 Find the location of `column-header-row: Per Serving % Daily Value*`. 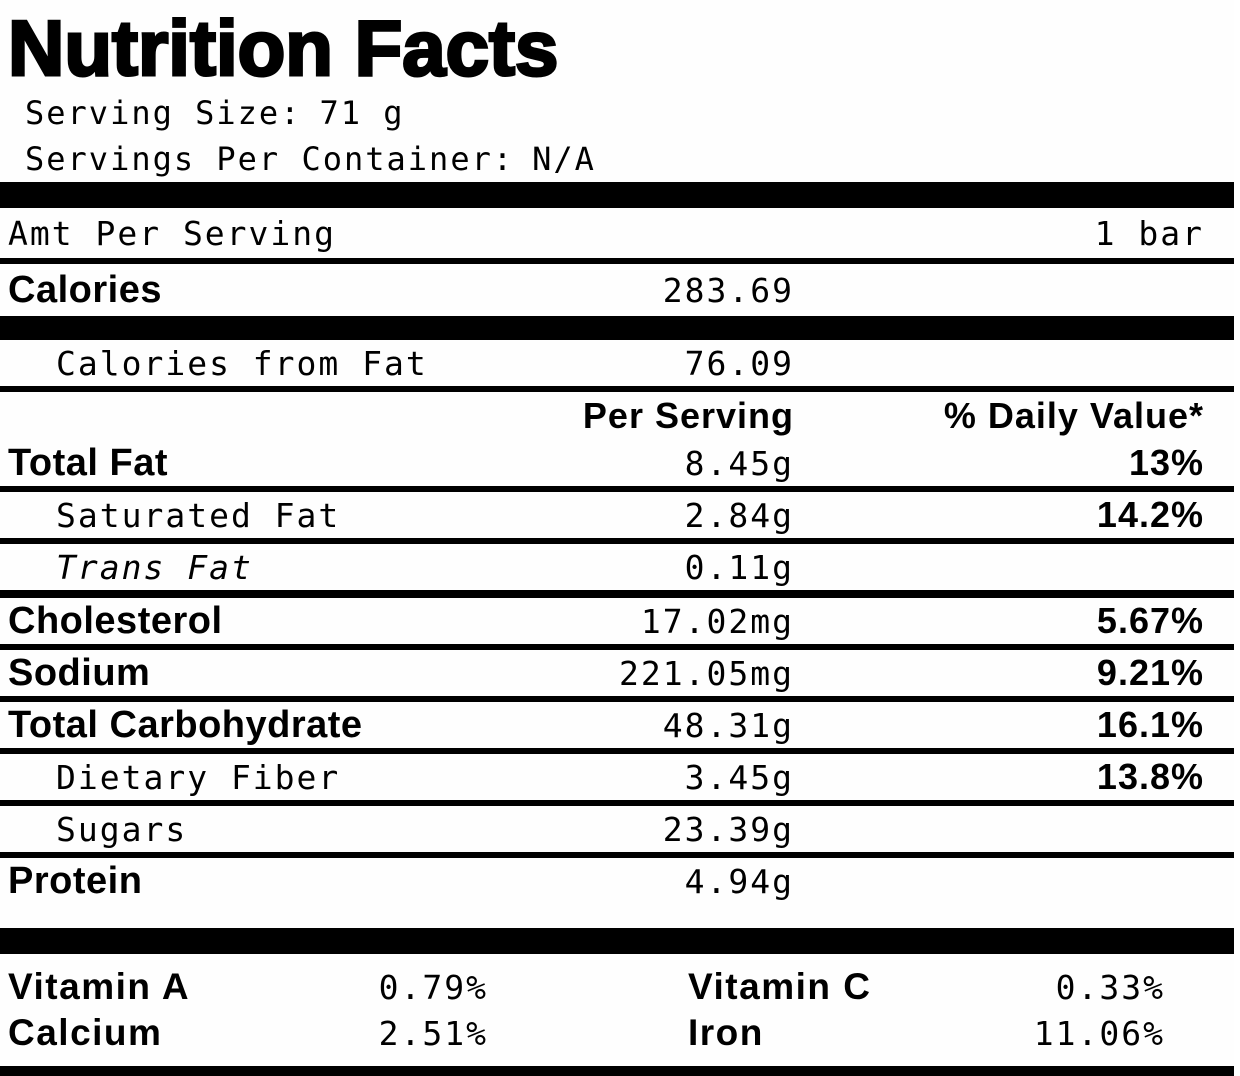

column-header-row: Per Serving % Daily Value* is located at coordinates (617, 416).